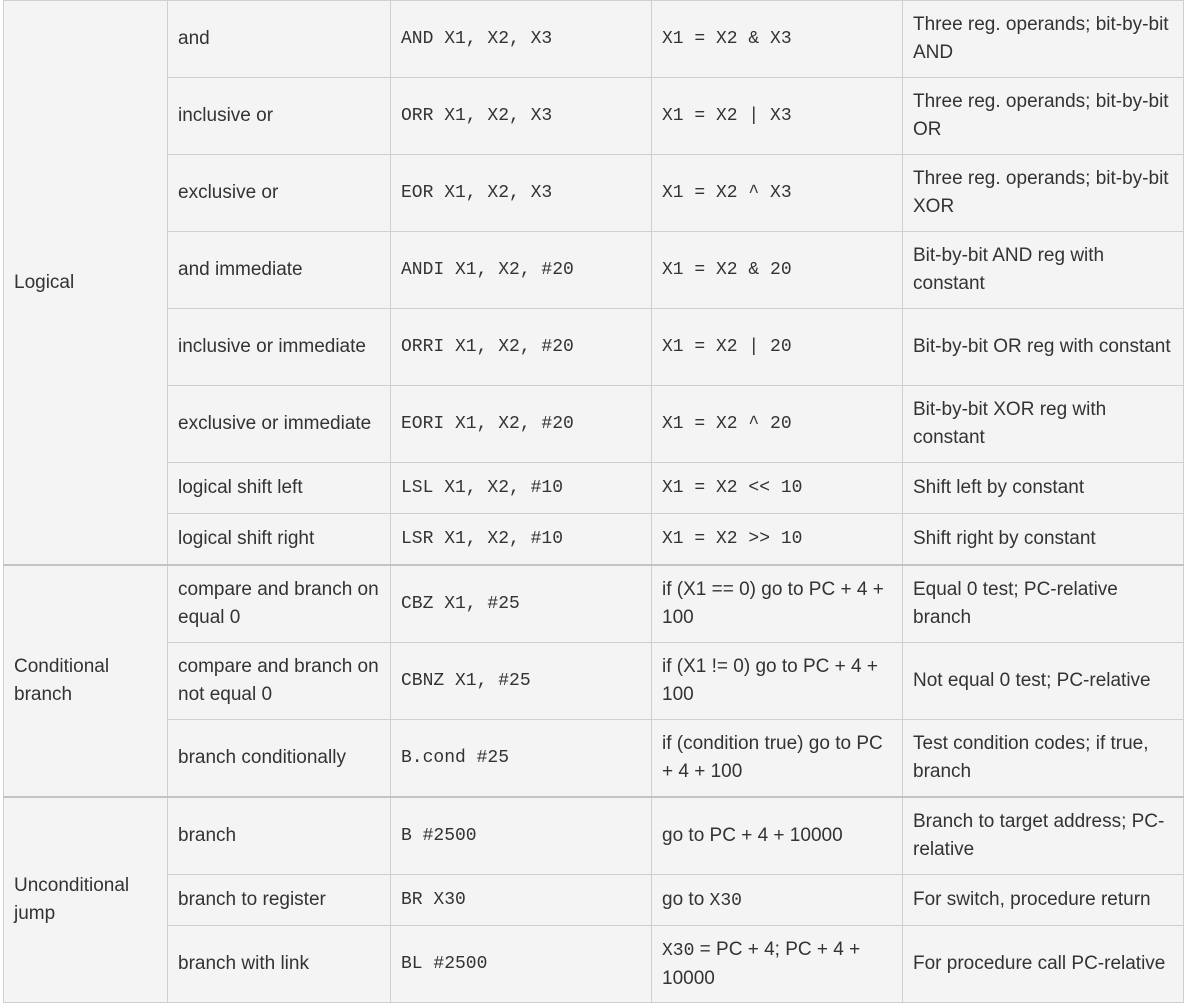  What do you see at coordinates (777, 39) in the screenshot?
I see `instruction-meaning: X1 = X2 & X3` at bounding box center [777, 39].